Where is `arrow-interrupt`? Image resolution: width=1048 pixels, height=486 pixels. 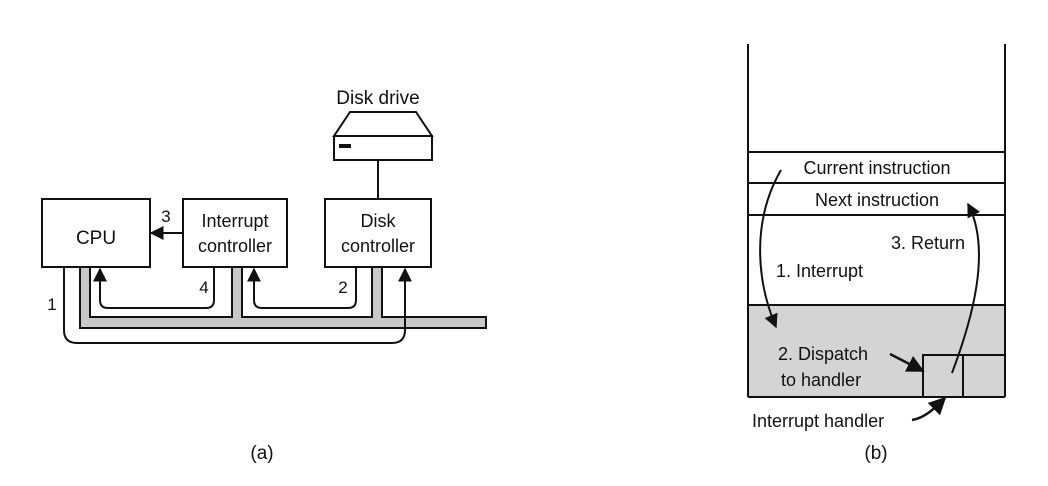
arrow-interrupt is located at coordinates (770, 249).